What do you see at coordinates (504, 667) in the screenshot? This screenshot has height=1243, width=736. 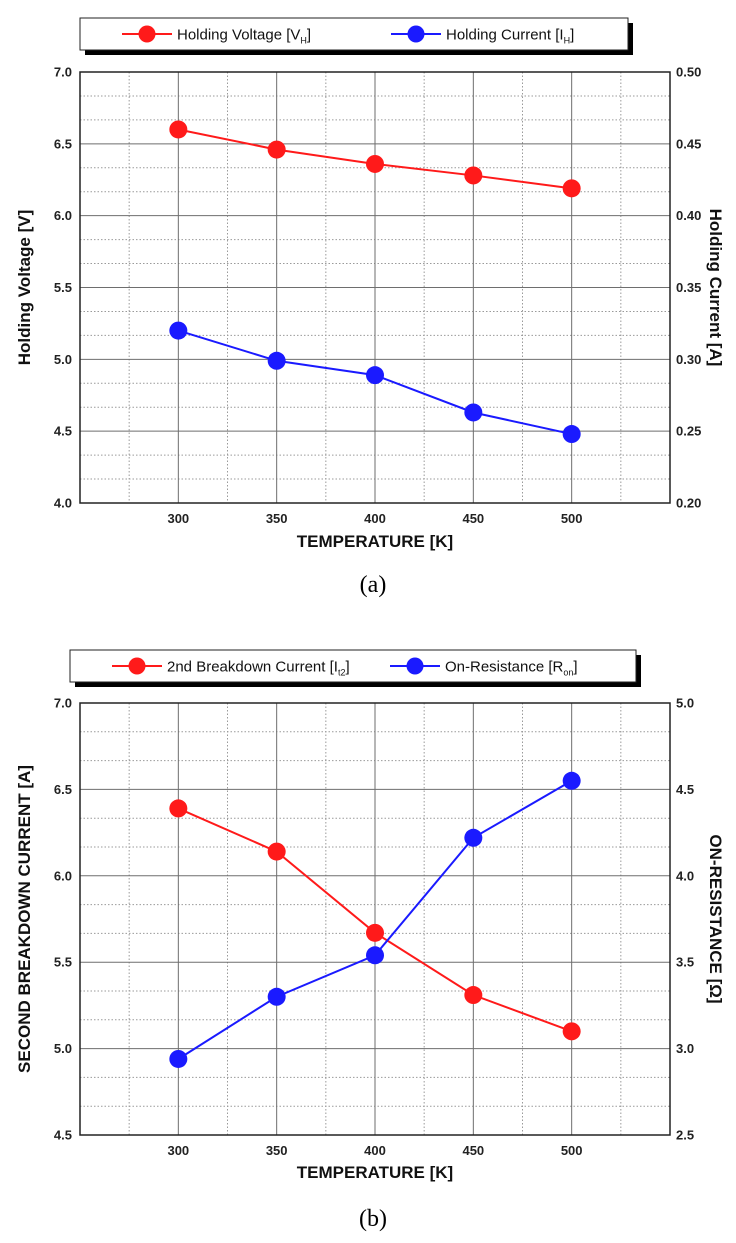 I see `legend-label-main: On-Resistance [R` at bounding box center [504, 667].